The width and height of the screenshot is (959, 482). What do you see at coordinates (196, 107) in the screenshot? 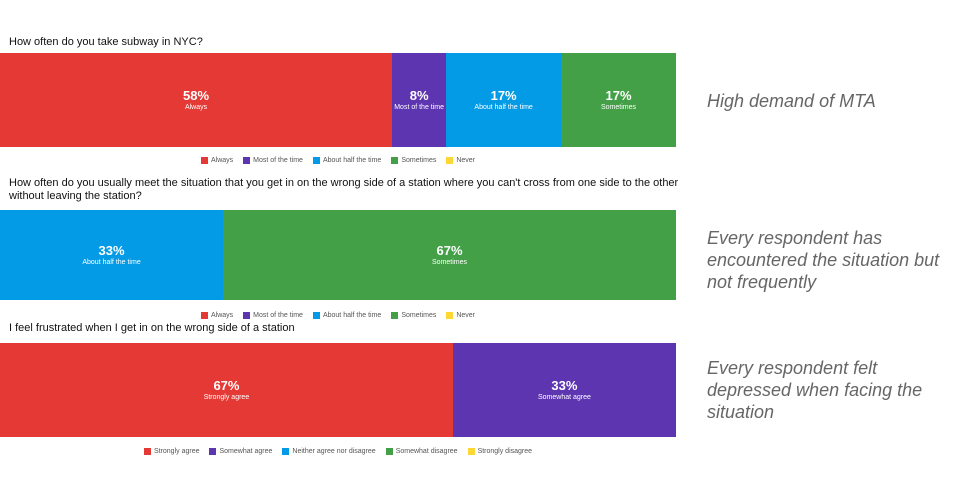
I see `segment-label: Always` at bounding box center [196, 107].